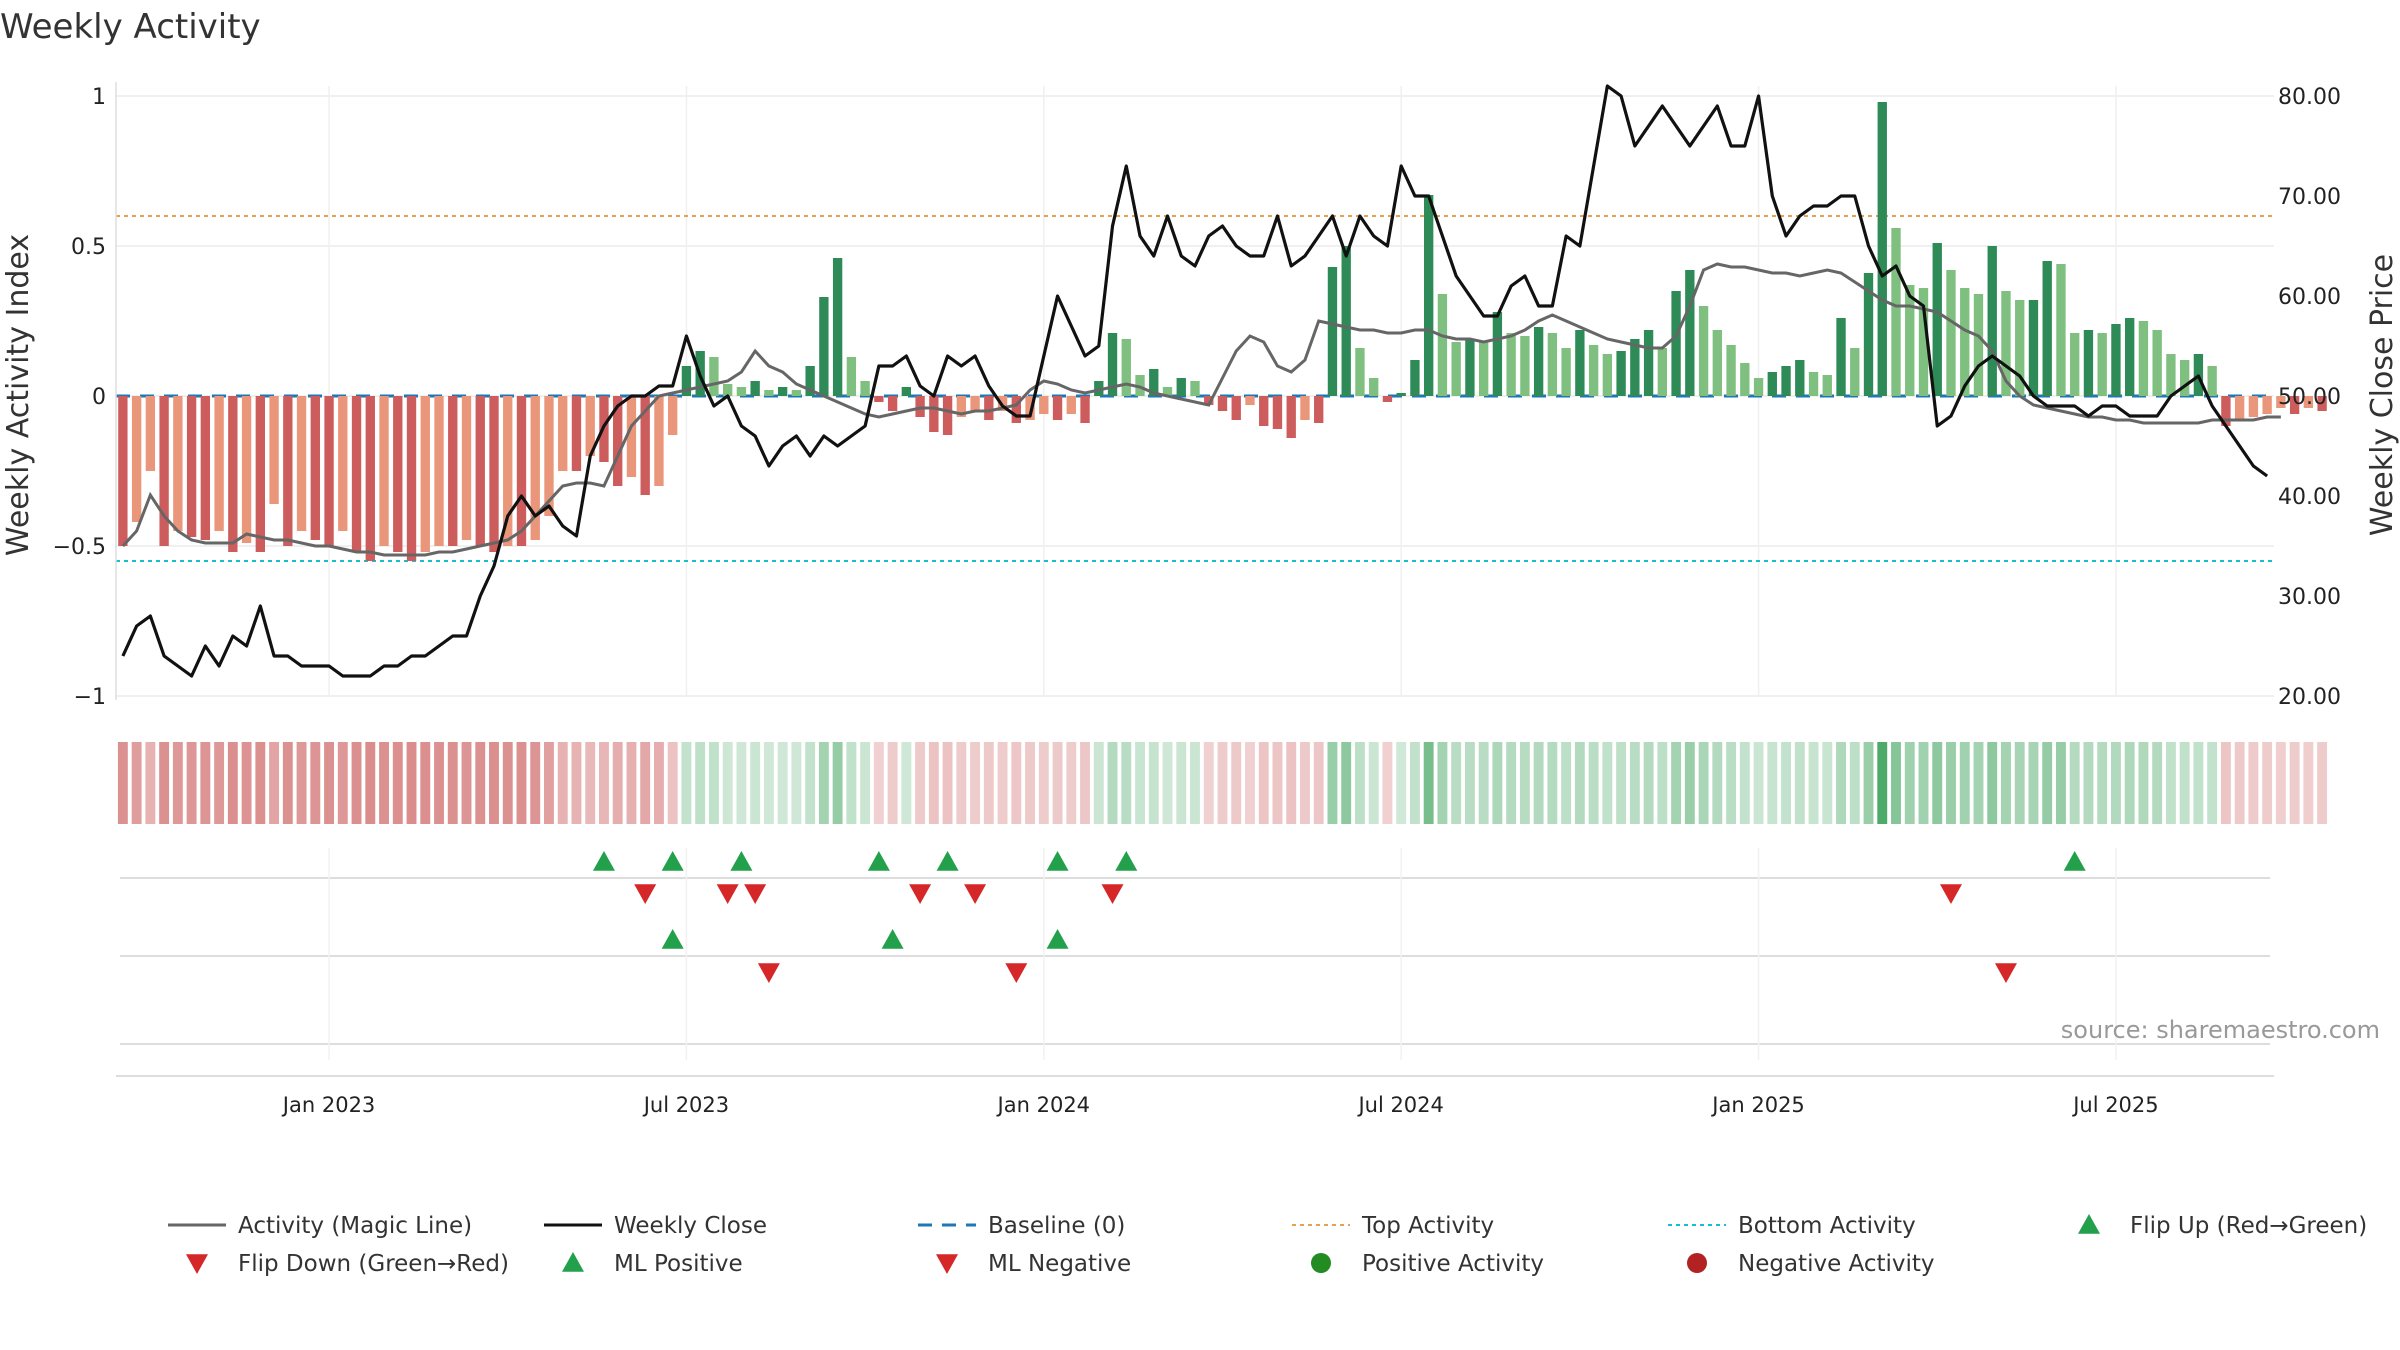 Image resolution: width=2400 pixels, height=1350 pixels. Describe the element at coordinates (892, 939) in the screenshot. I see `ml-positive-marker` at that location.